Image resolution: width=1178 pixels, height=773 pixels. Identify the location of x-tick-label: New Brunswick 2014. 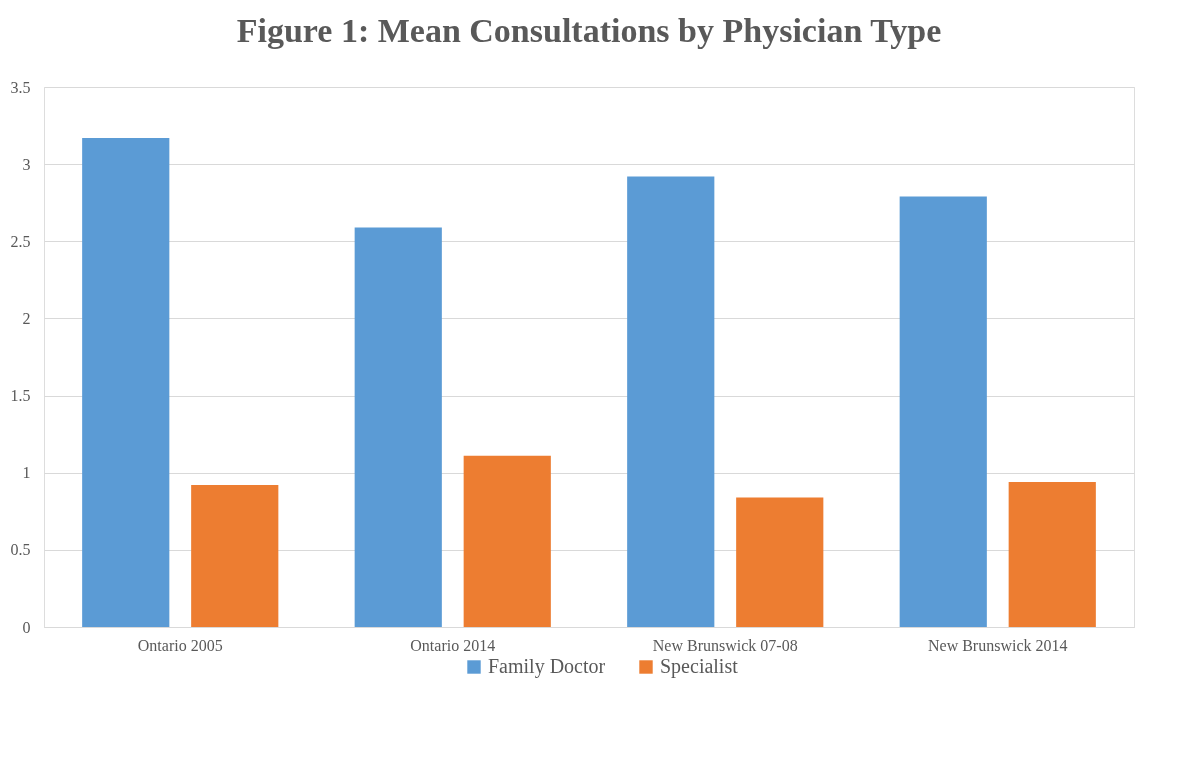
(997, 645).